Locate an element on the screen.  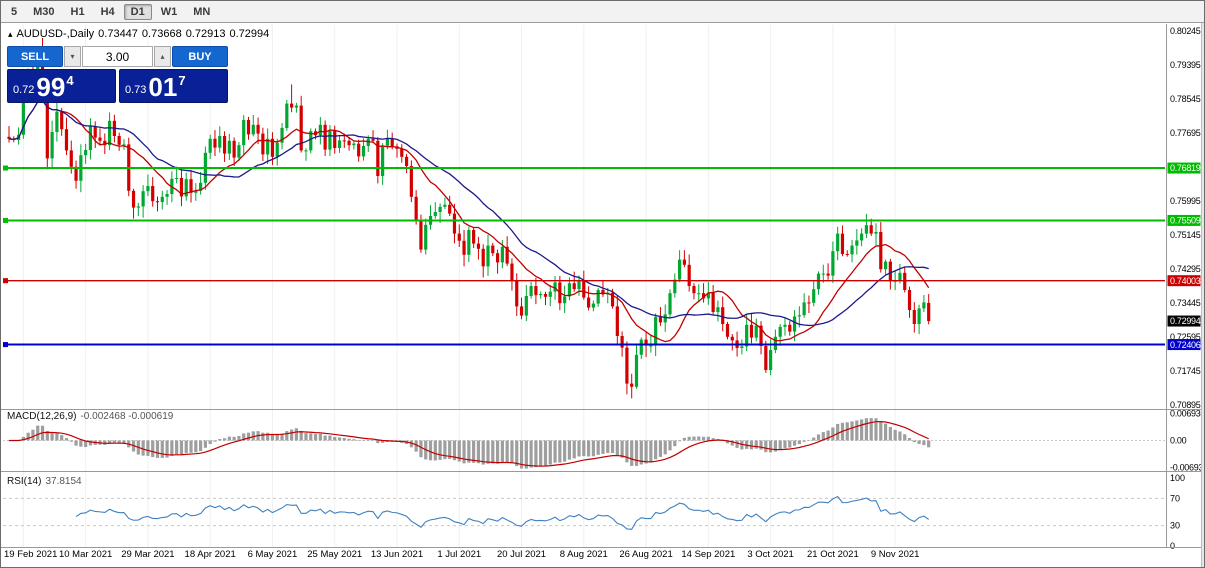
tf-button-W1: W1 is located at coordinates (169, 11).